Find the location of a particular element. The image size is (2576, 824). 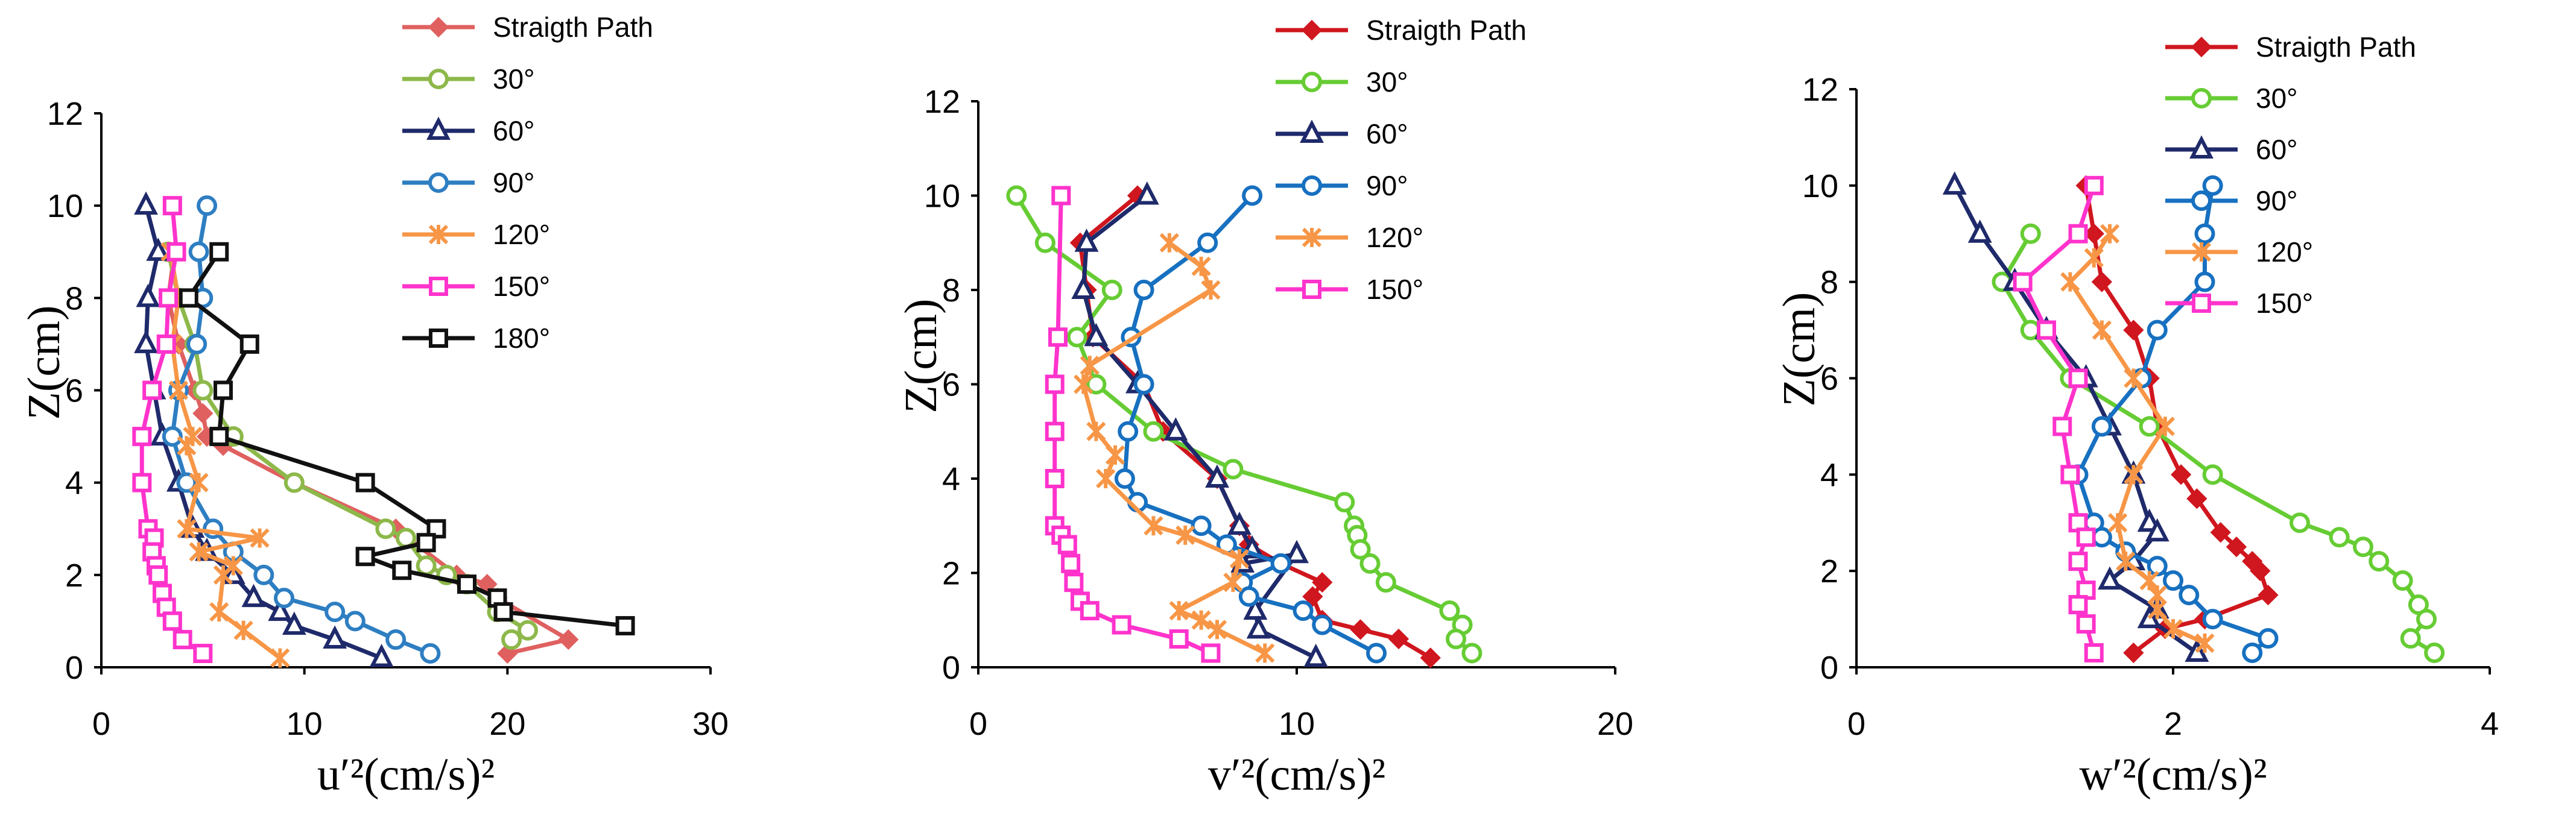

y-tick-label: 4 is located at coordinates (951, 479).